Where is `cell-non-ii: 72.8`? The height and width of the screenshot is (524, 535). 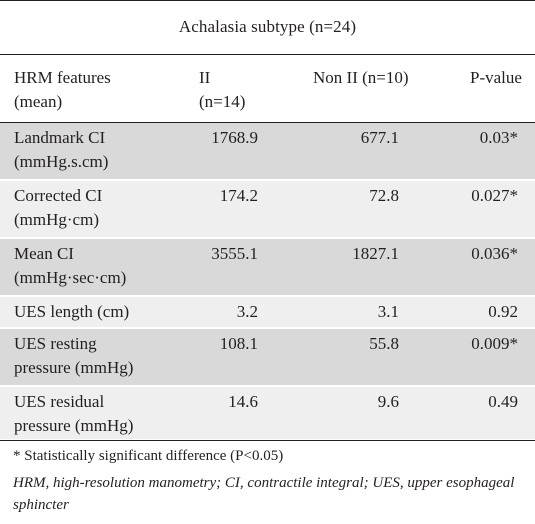
cell-non-ii: 72.8 is located at coordinates (384, 195).